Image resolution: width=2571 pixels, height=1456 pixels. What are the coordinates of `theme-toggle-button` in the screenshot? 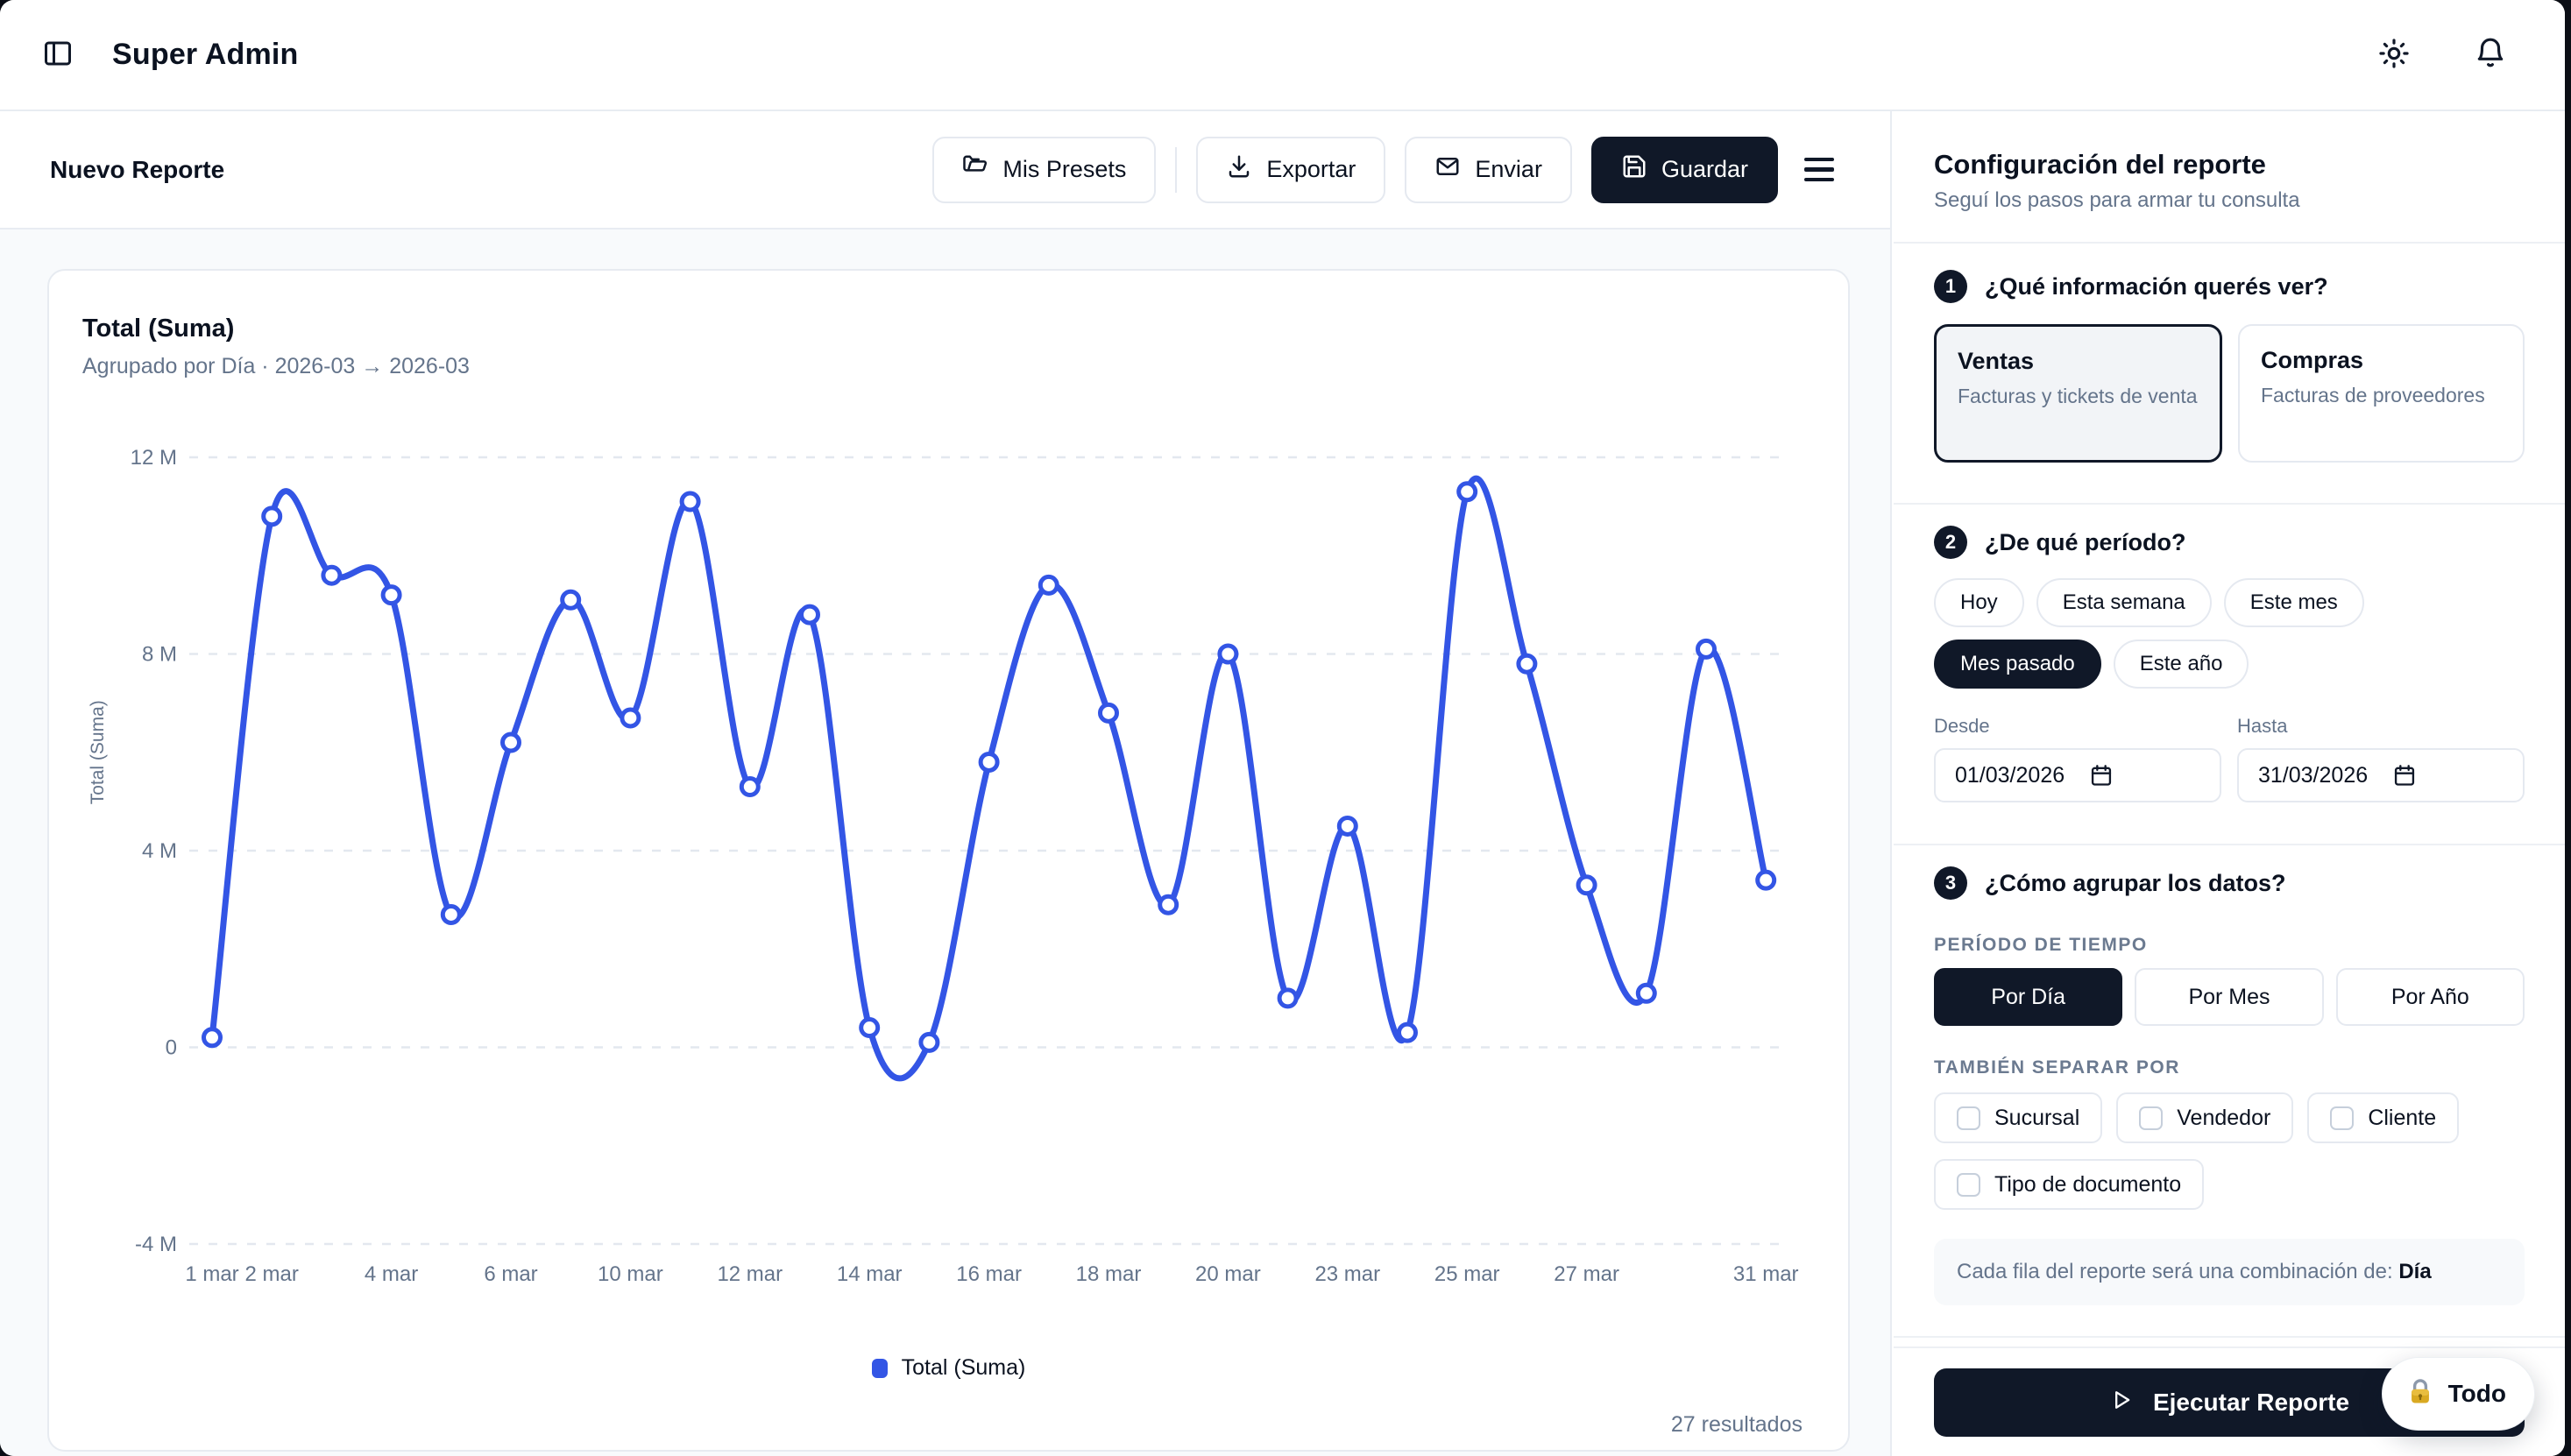 It's located at (2394, 55).